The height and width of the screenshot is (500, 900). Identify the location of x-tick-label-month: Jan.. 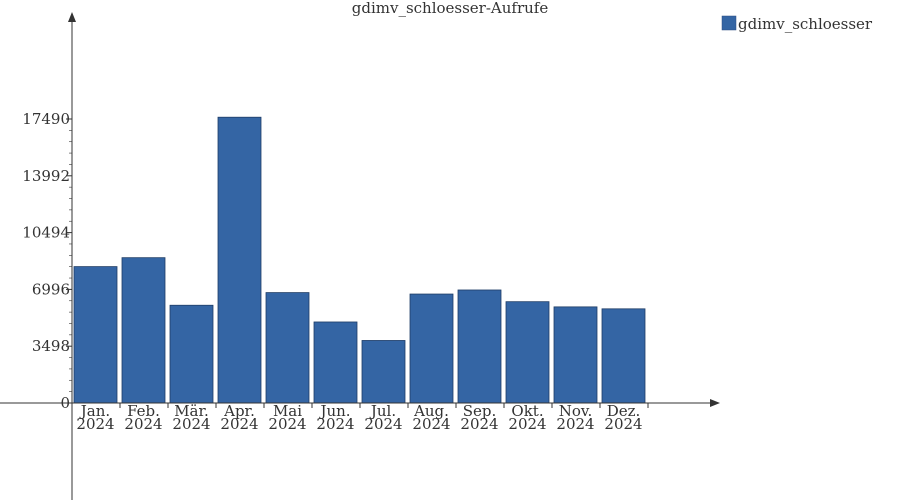
(94, 411).